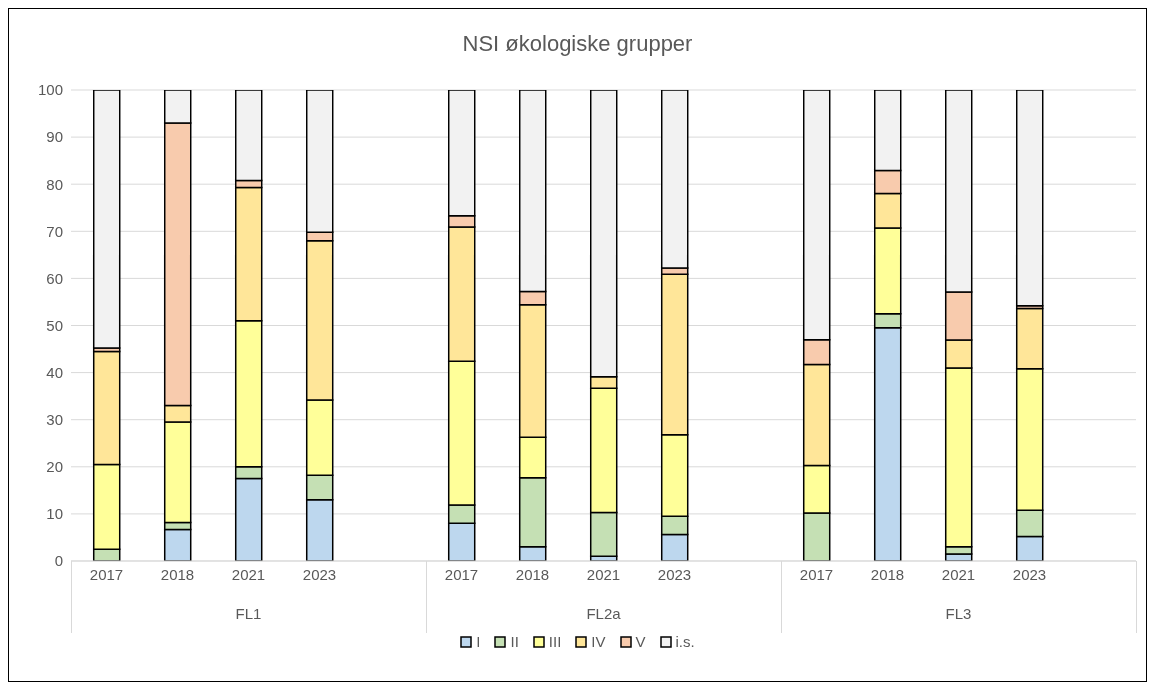  Describe the element at coordinates (54, 184) in the screenshot. I see `y-tick-label: 80` at that location.